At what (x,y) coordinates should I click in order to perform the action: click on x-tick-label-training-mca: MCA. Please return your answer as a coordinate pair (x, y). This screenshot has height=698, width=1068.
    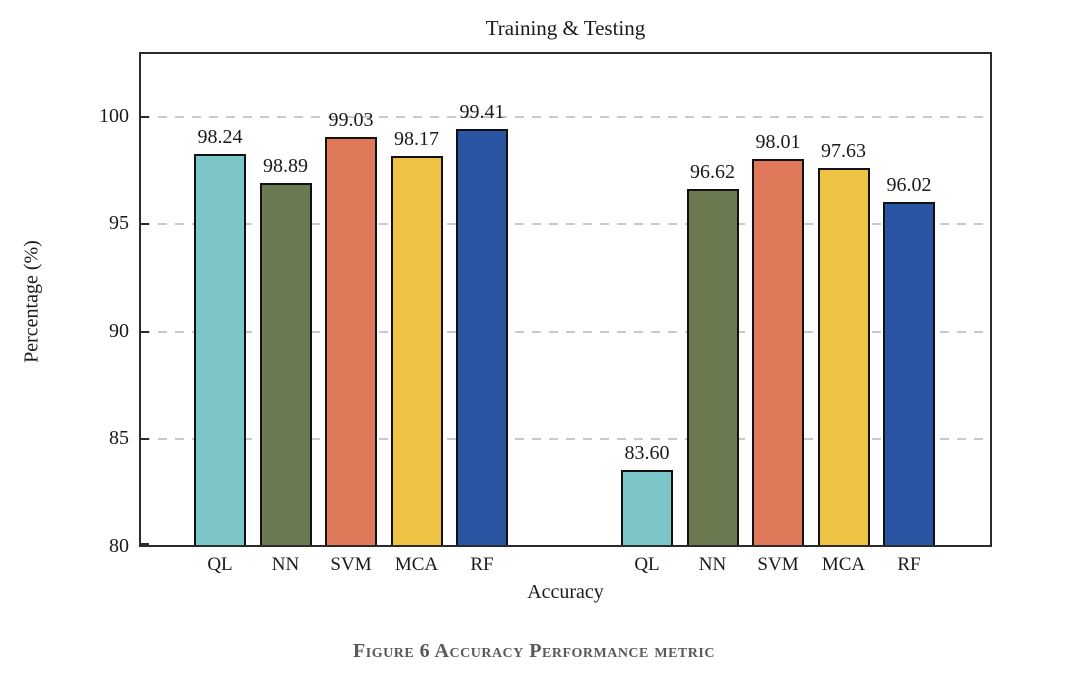
    Looking at the image, I should click on (416, 564).